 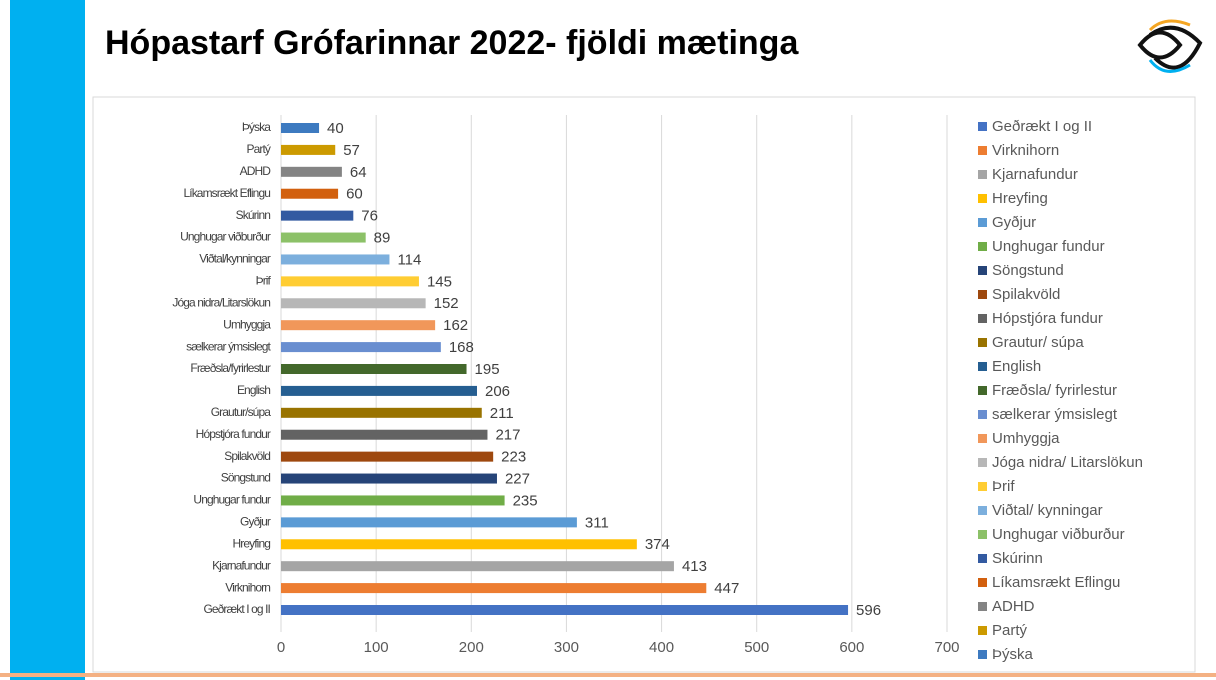 I want to click on data-label: 223, so click(x=513, y=457).